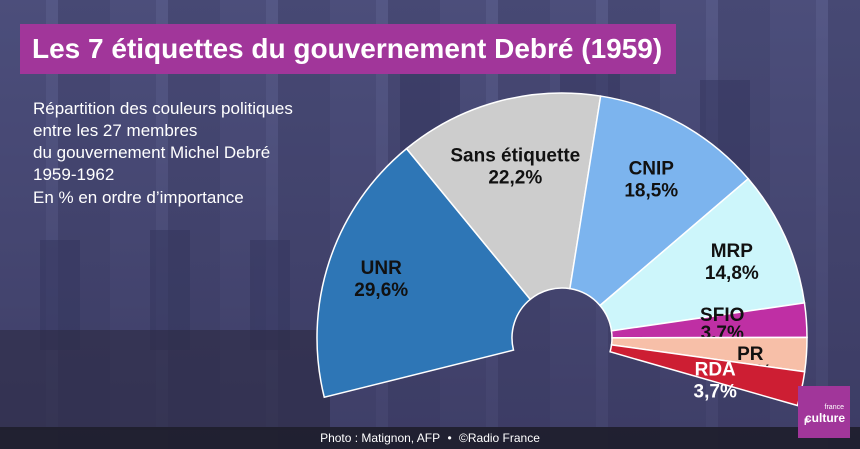  Describe the element at coordinates (807, 422) in the screenshot. I see `logo-mark: F` at that location.